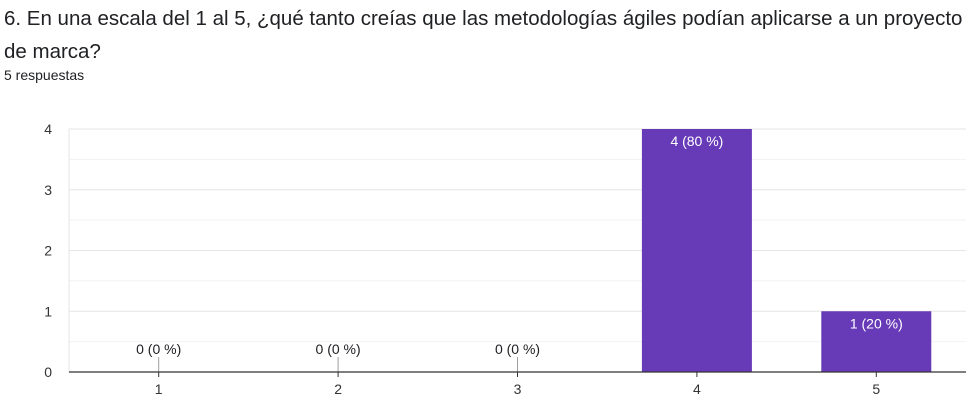  I want to click on y-tick-label: 3, so click(48, 190).